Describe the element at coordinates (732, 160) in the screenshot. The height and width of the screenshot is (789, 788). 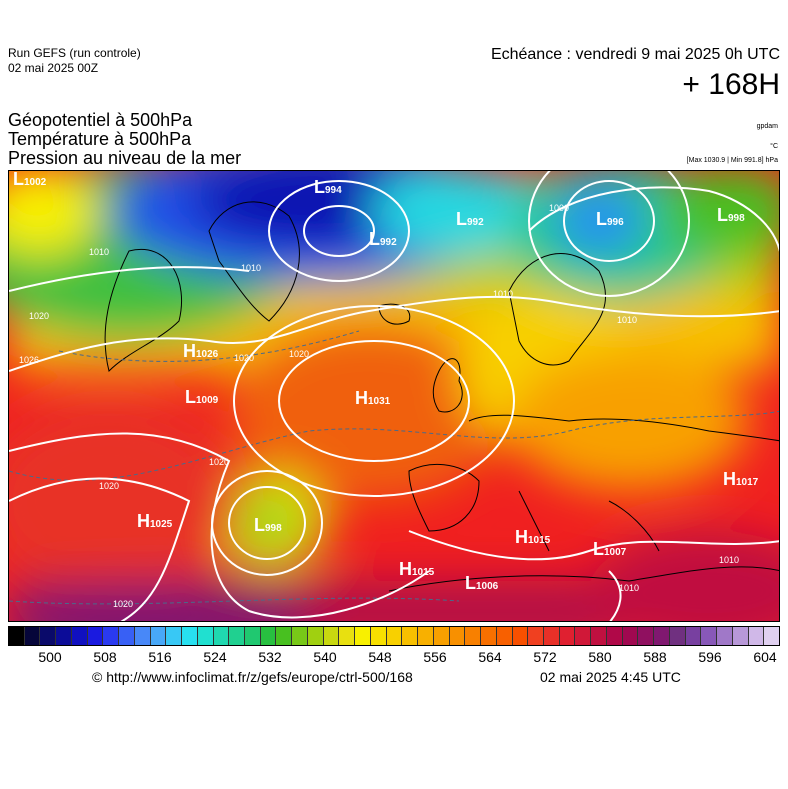
I see `pressure-range: [Max 1030.9 | Min 991.8] hPa` at that location.